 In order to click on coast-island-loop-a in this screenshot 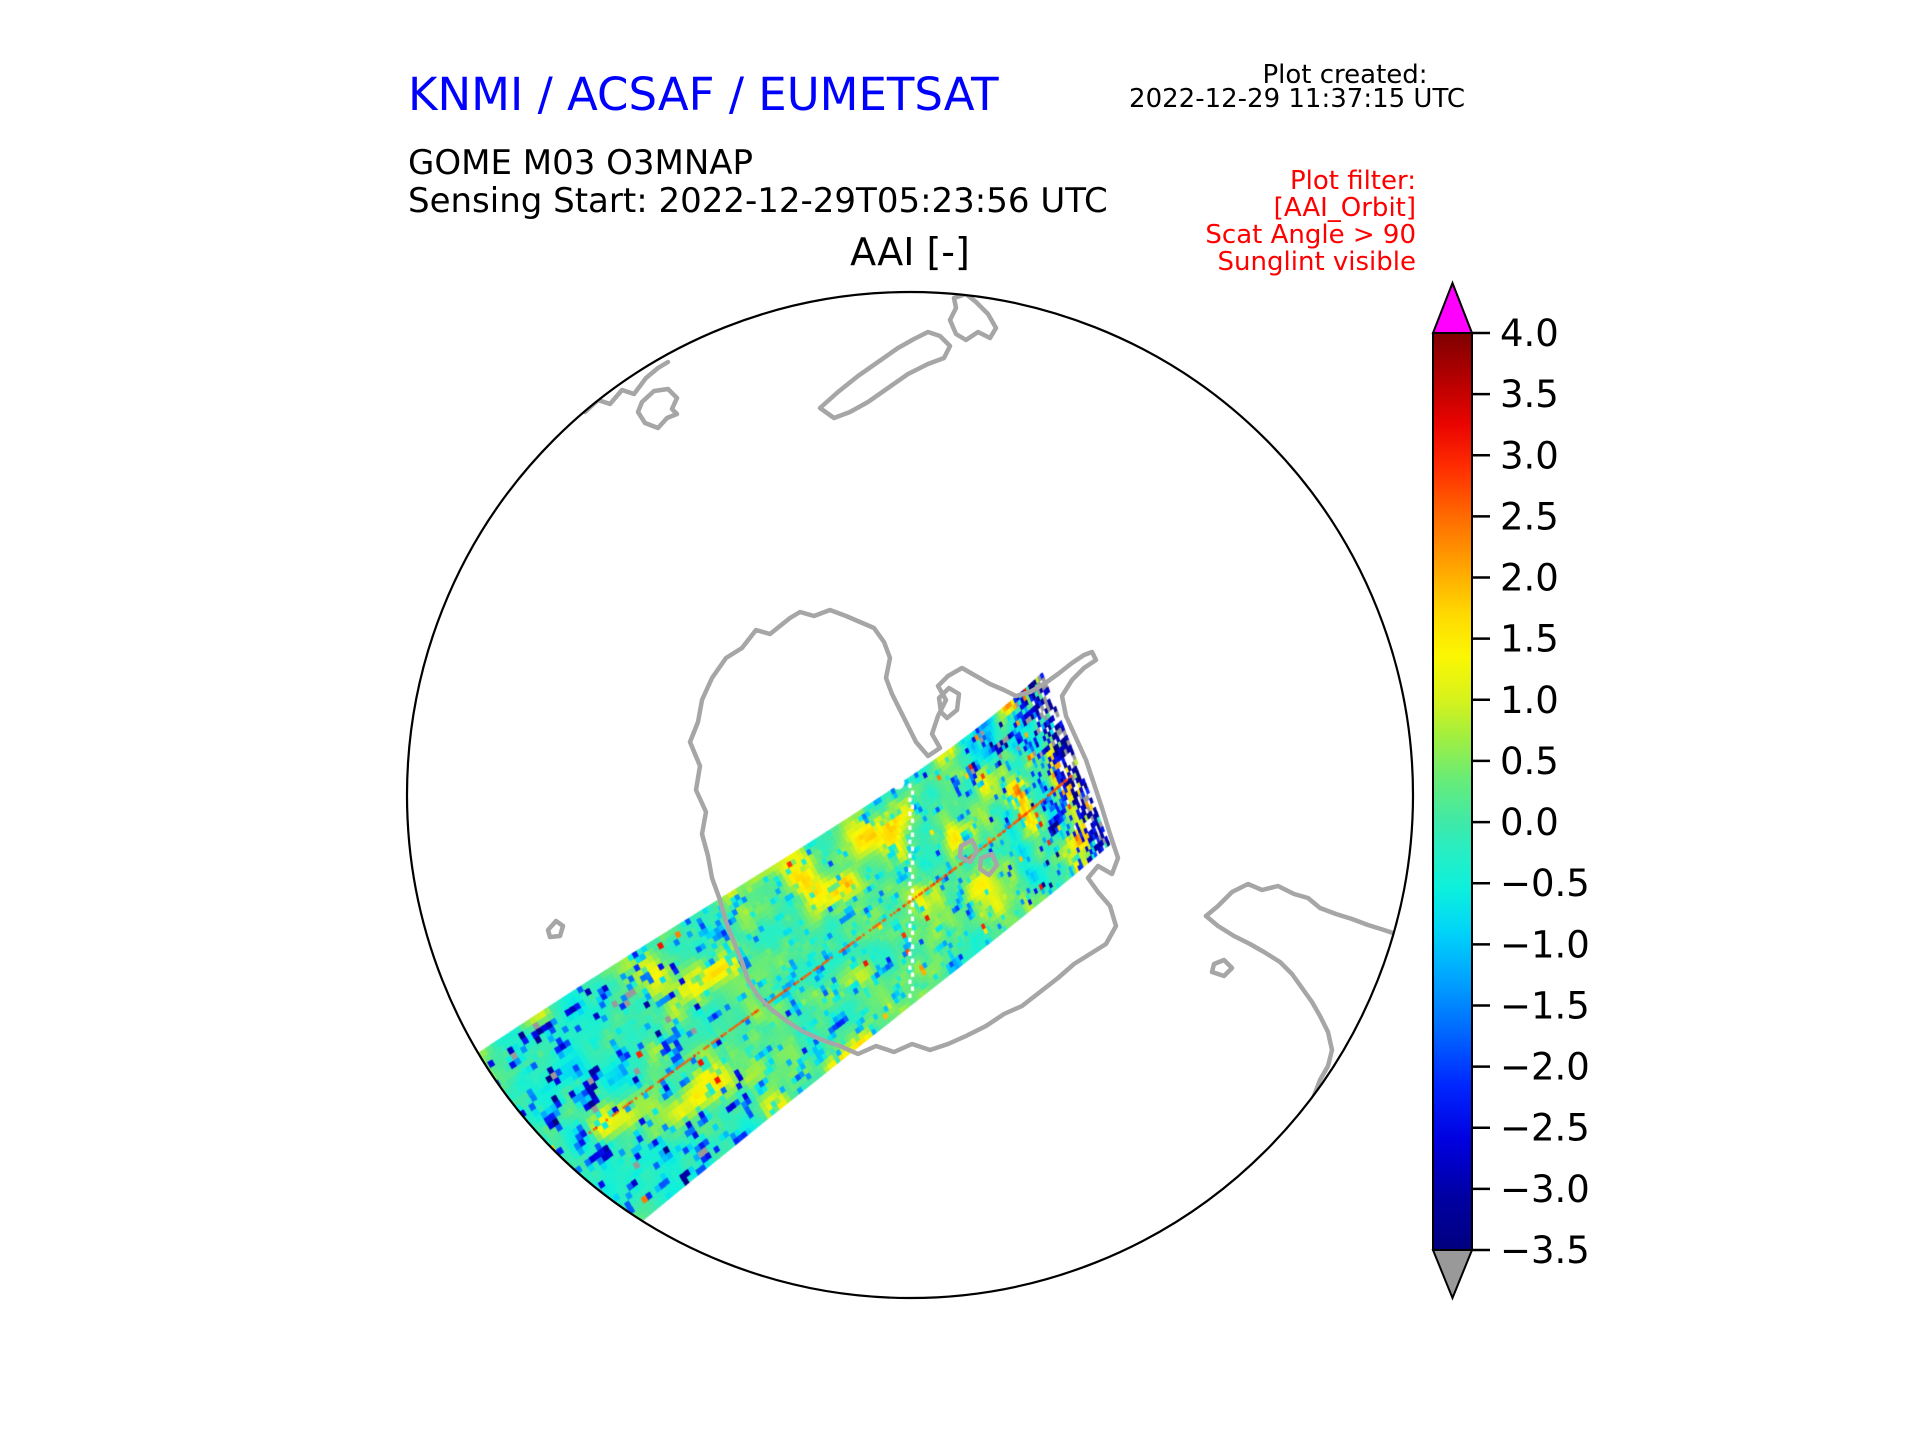, I will do `click(968, 851)`.